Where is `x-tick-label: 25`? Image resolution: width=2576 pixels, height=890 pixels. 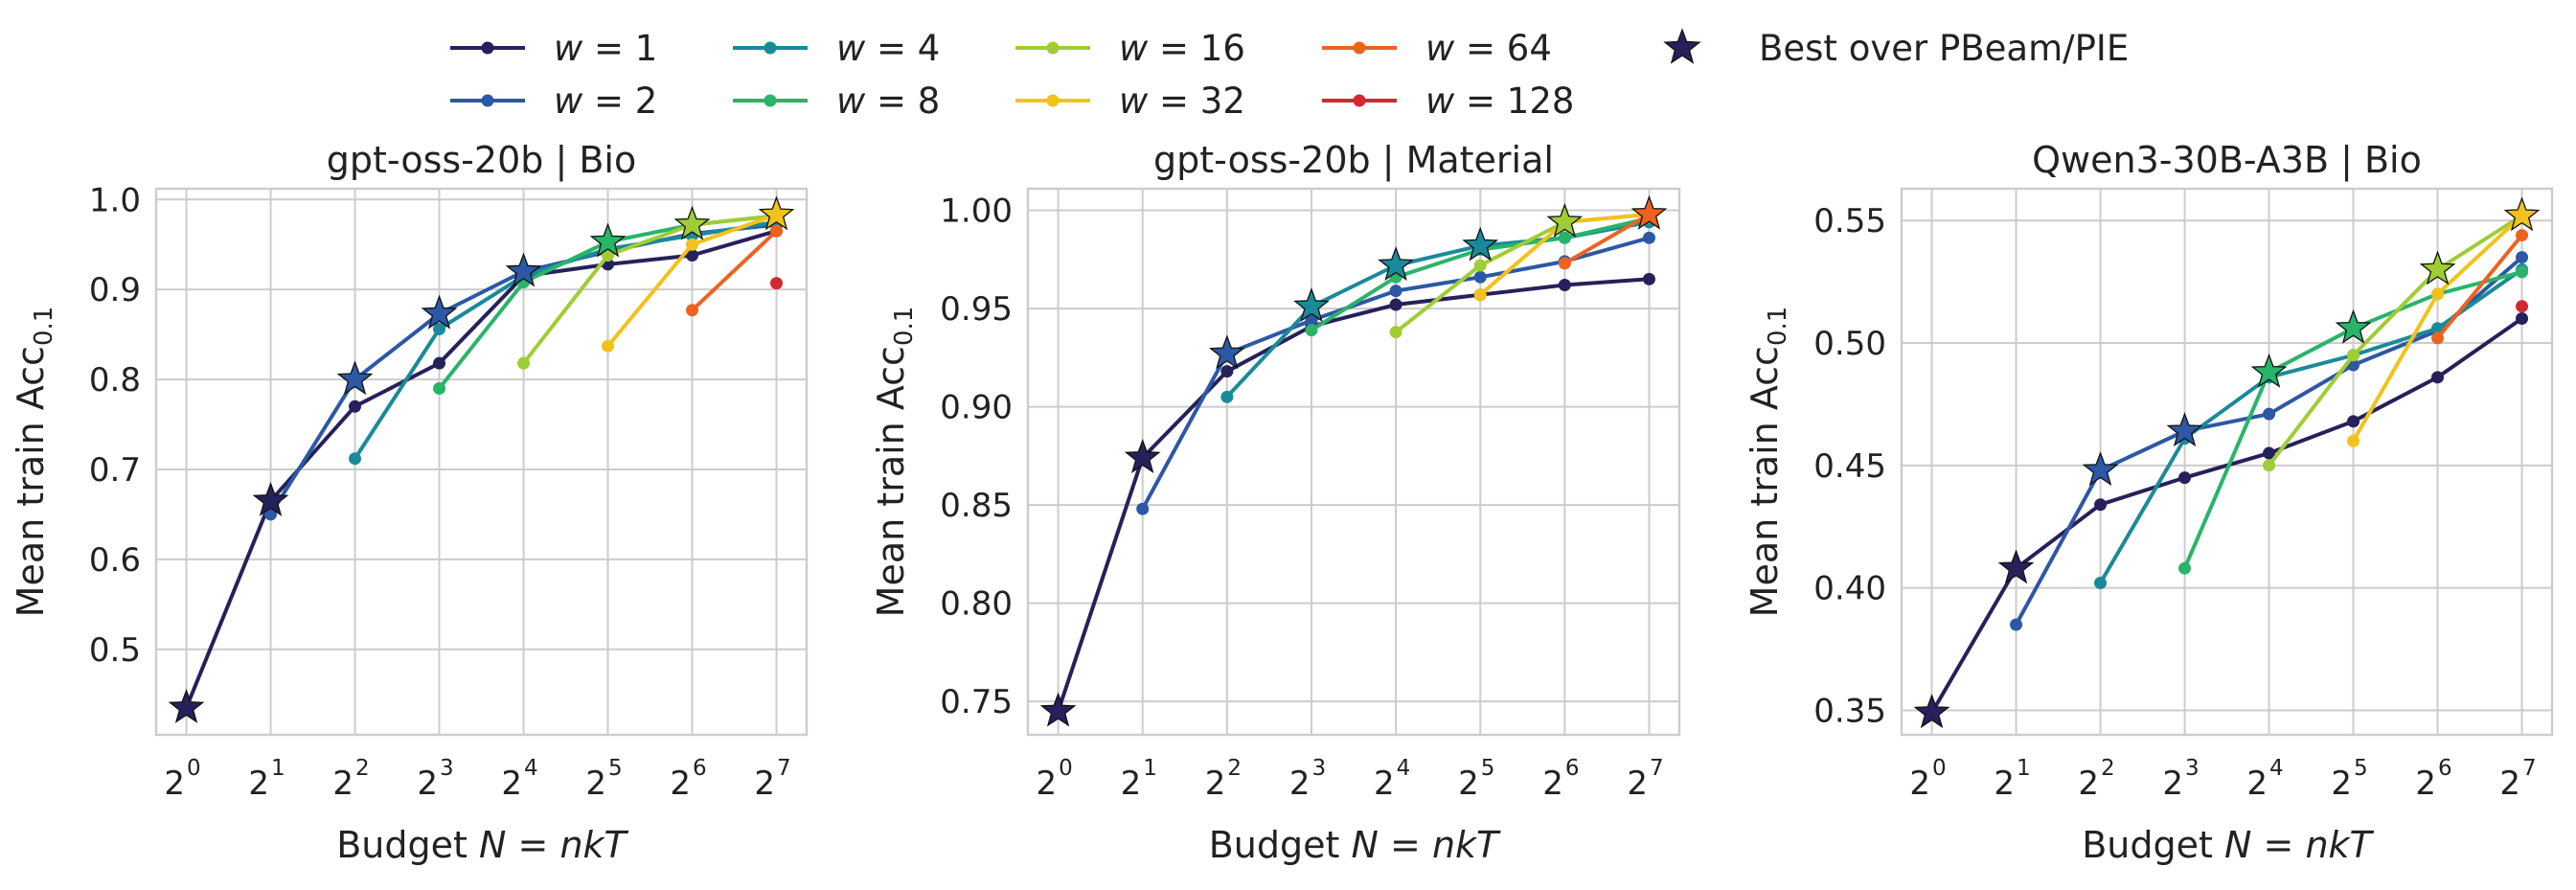
x-tick-label: 25 is located at coordinates (2349, 779).